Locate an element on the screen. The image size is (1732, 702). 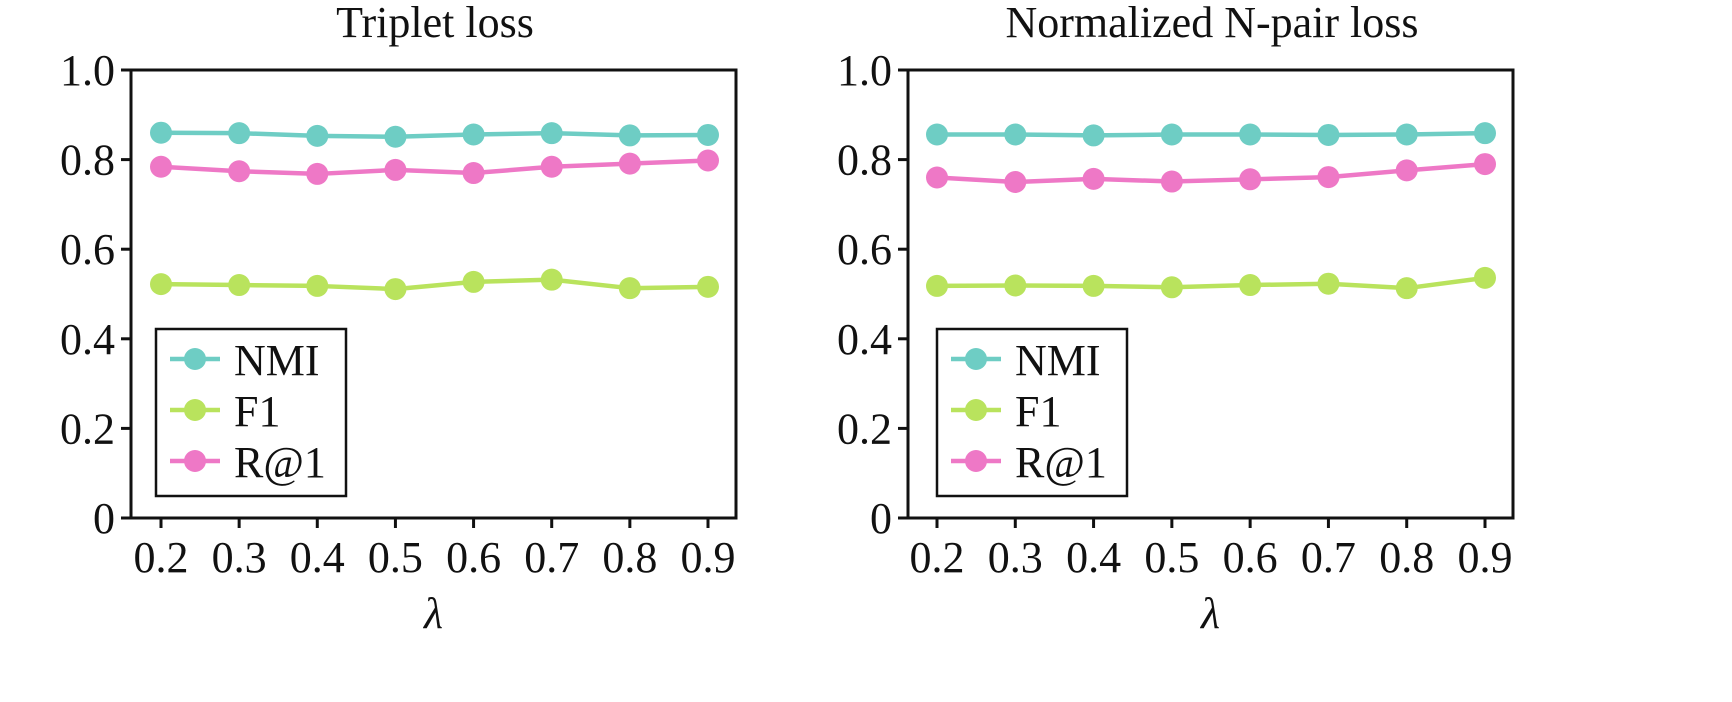
chart-title: Normalized N-pair loss is located at coordinates (1212, 23).